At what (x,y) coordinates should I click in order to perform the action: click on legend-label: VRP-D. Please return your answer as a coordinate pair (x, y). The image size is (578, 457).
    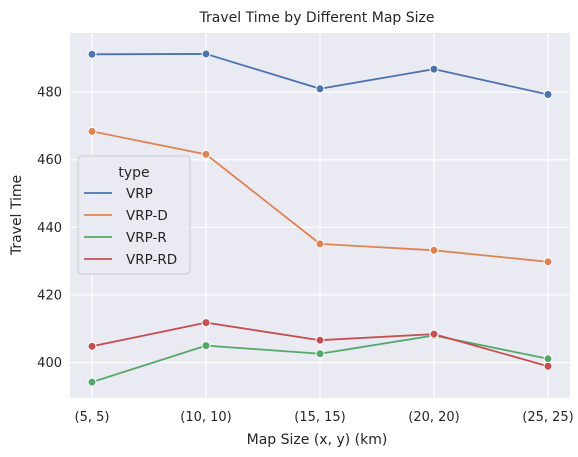
    Looking at the image, I should click on (147, 216).